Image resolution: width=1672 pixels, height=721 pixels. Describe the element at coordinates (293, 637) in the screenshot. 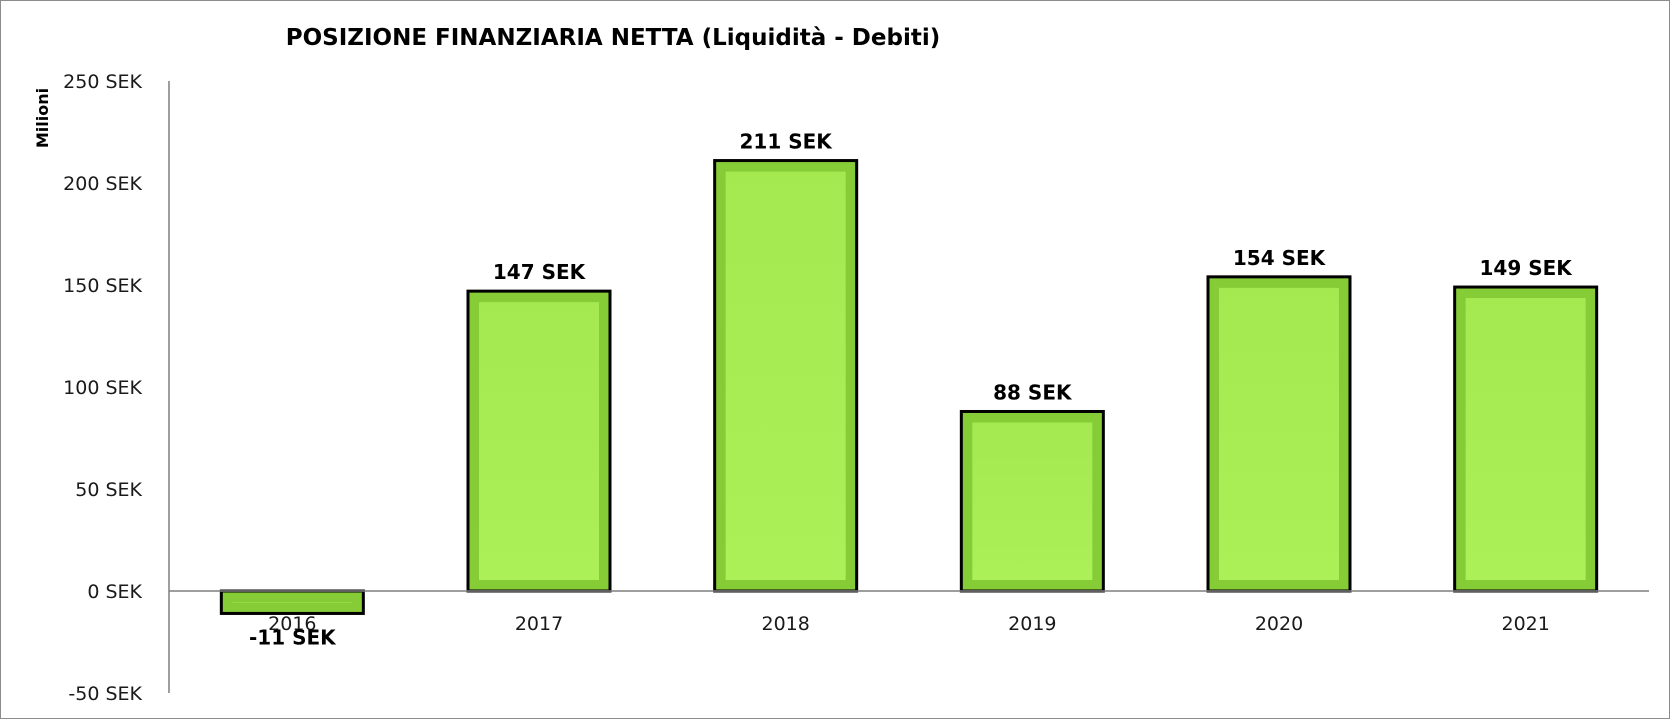

I see `data-label: -11 SEK` at that location.